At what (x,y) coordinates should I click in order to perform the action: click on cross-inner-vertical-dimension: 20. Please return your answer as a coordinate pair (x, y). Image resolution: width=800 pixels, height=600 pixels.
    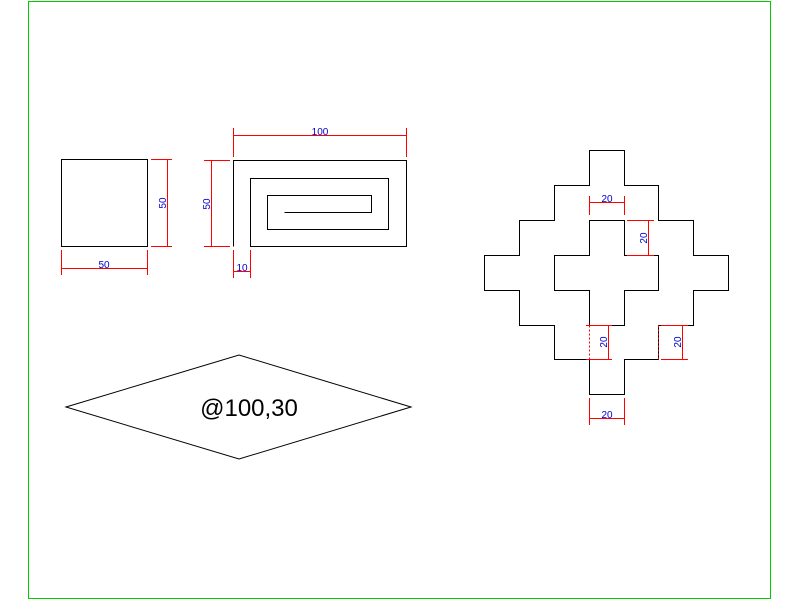
    Looking at the image, I should click on (640, 238).